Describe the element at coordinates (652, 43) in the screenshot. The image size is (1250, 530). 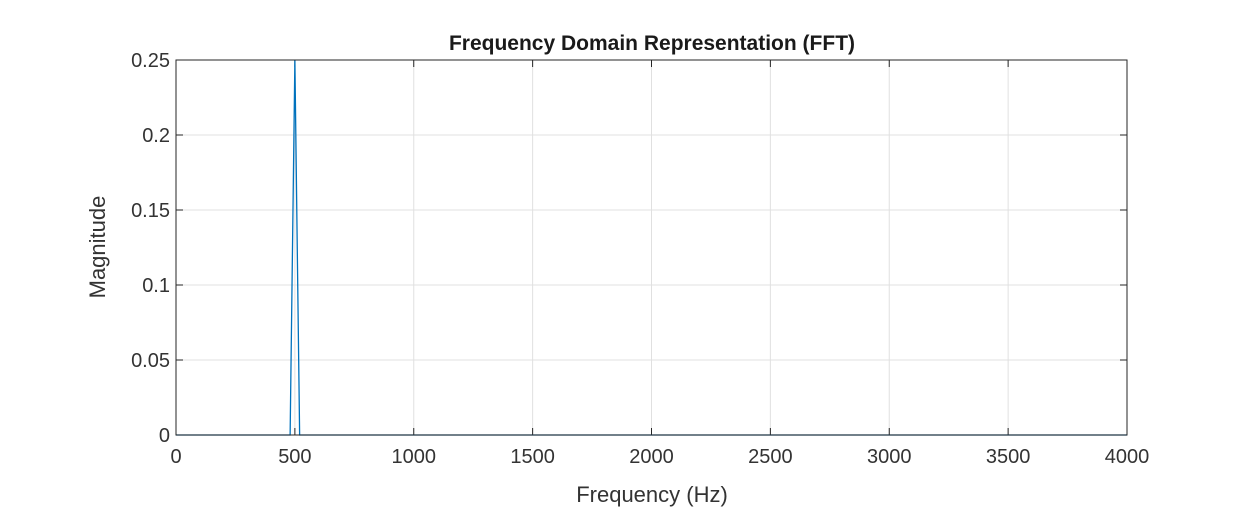
I see `chart-title: Frequency Domain Representation (FFT)` at that location.